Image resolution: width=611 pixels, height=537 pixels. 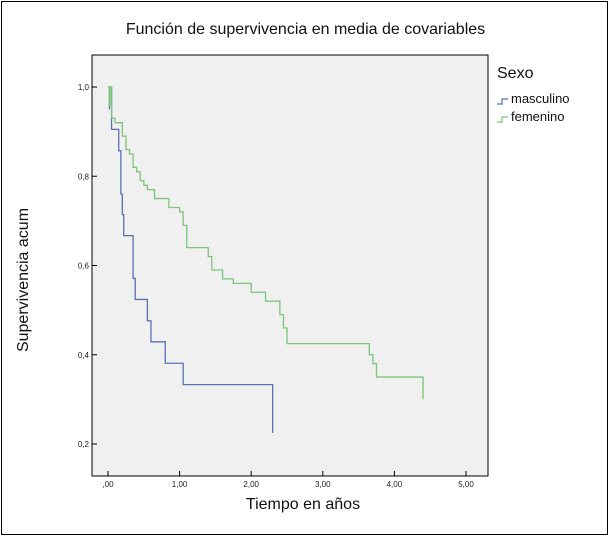 What do you see at coordinates (540, 98) in the screenshot?
I see `legend-label-masculino: masculino` at bounding box center [540, 98].